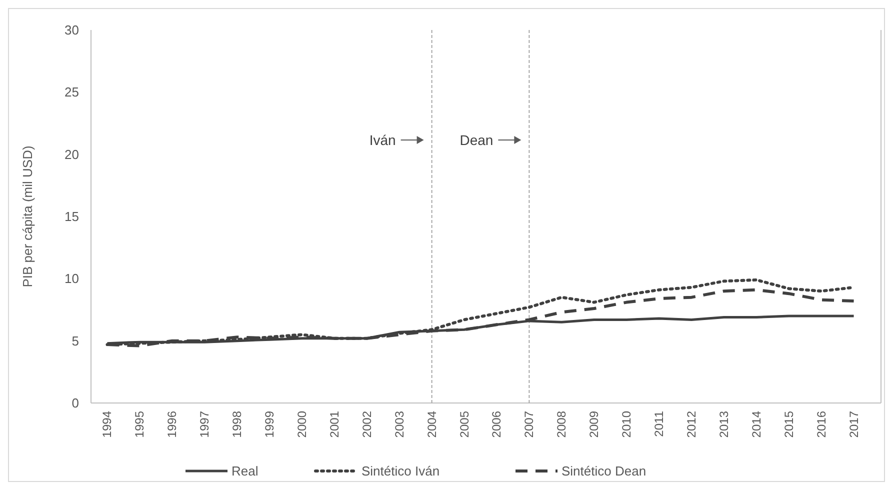 This screenshot has width=893, height=490. I want to click on y-tick-label: 25, so click(71, 92).